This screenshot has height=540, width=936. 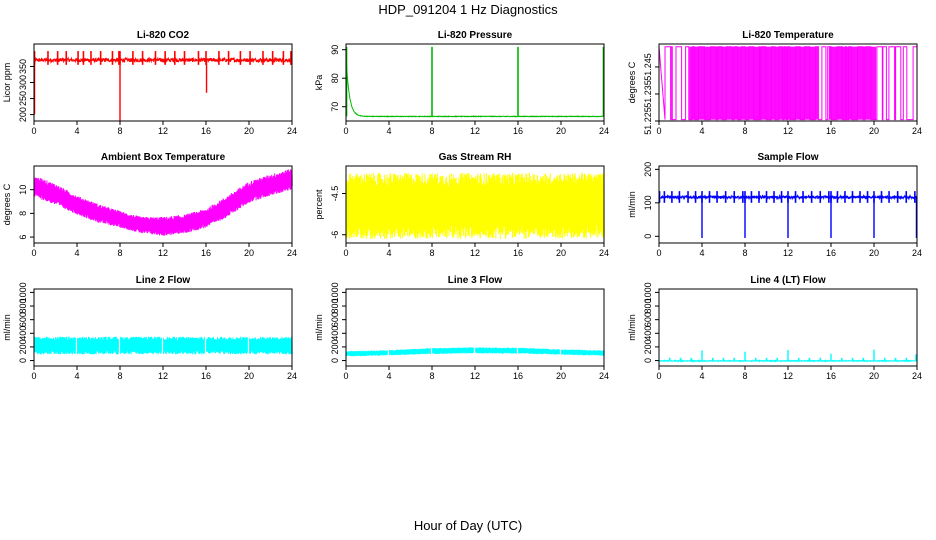 I want to click on chart-title: Ambient Box Temperature, so click(x=163, y=157).